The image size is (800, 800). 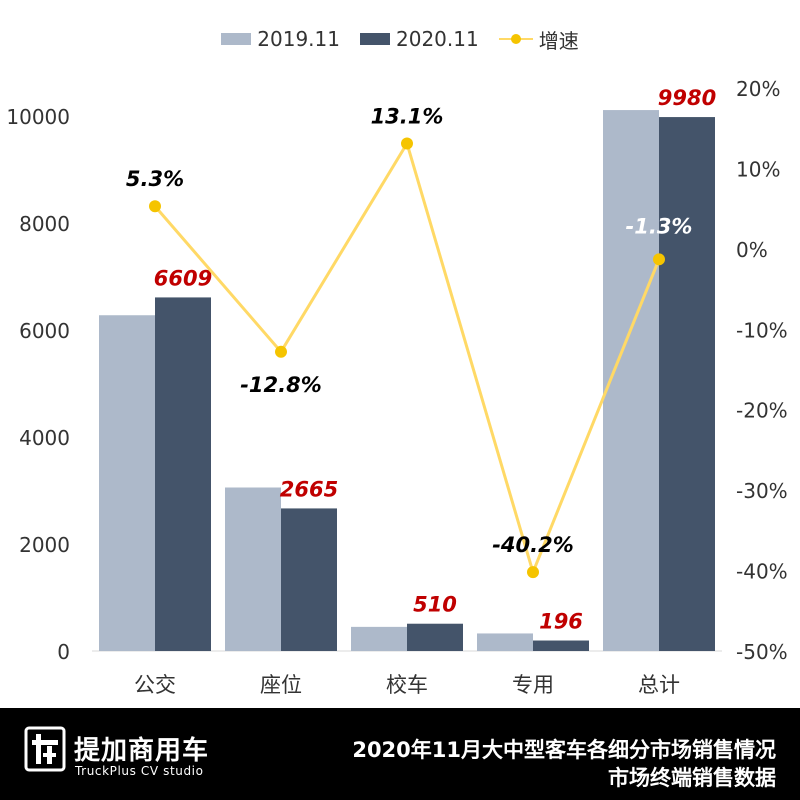 What do you see at coordinates (564, 750) in the screenshot?
I see `footer-title: 2020年11月大中型客车各细分市场销售情况` at bounding box center [564, 750].